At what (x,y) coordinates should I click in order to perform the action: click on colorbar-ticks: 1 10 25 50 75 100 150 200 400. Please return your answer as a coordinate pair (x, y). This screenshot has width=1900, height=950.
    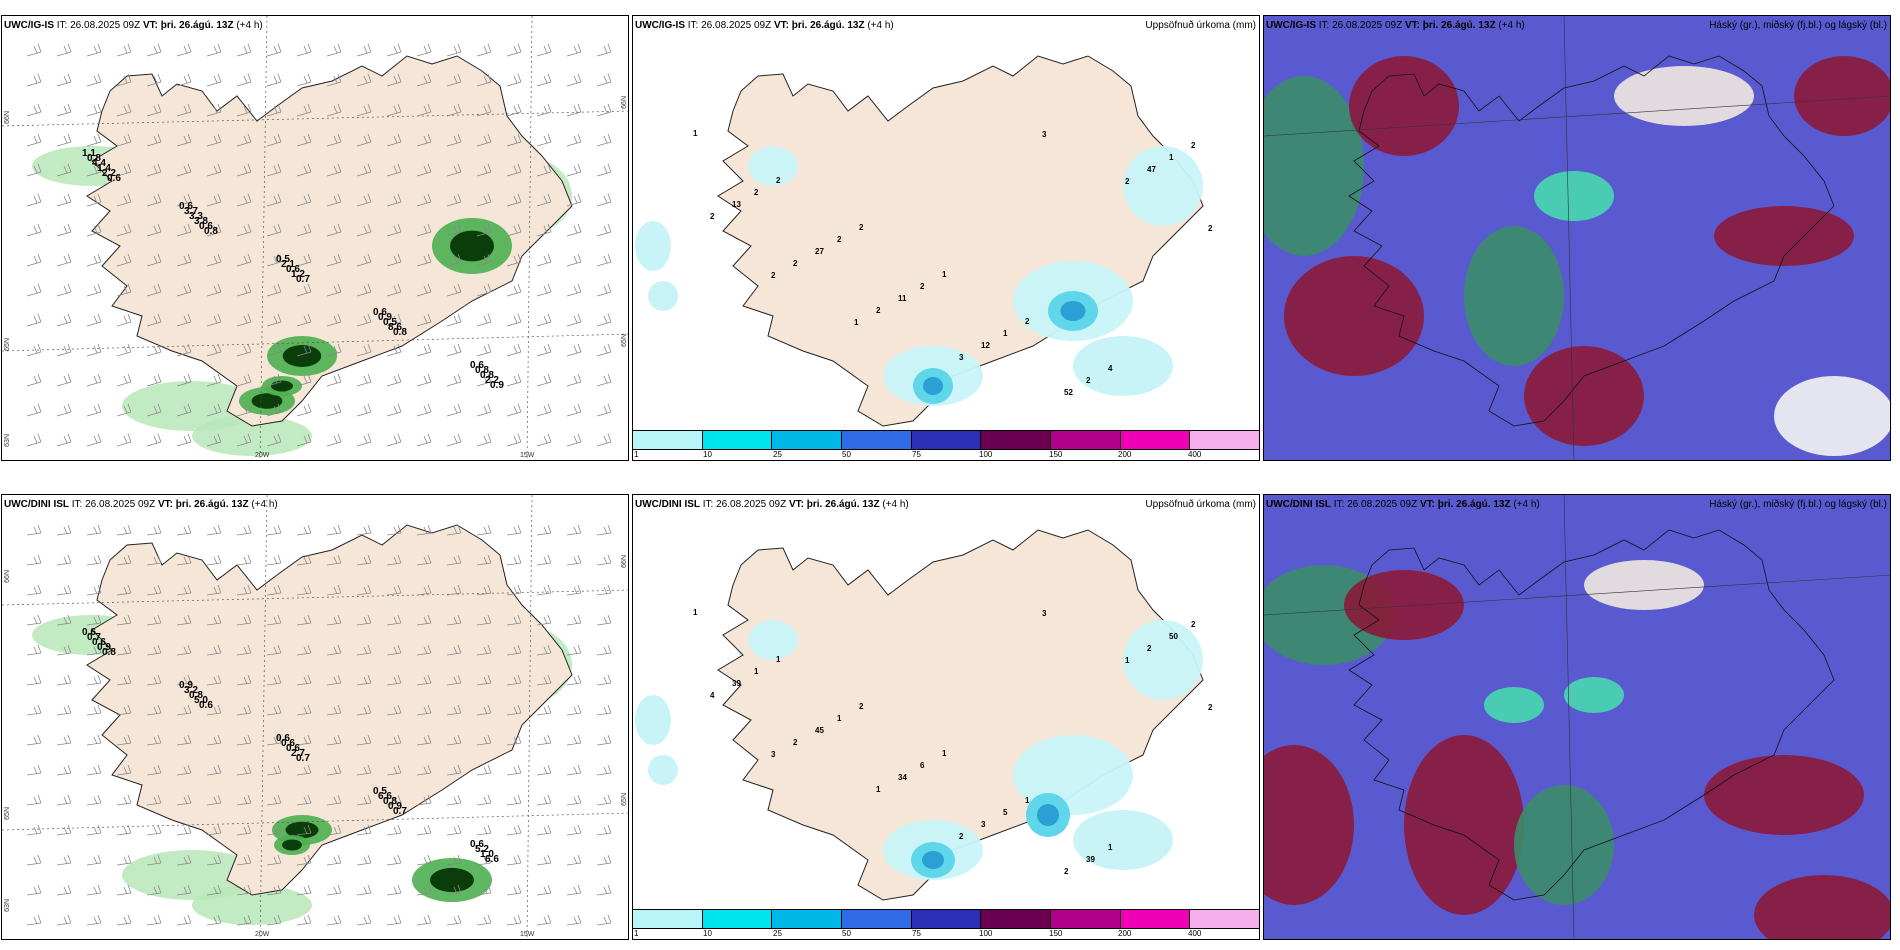
    Looking at the image, I should click on (946, 934).